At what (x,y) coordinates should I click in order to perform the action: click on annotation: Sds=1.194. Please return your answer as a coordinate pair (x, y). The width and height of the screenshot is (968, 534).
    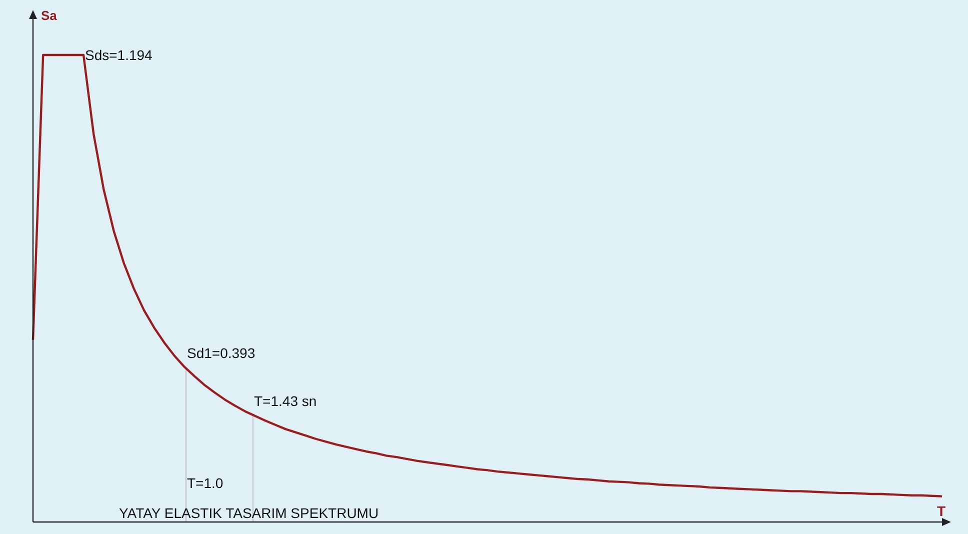
    Looking at the image, I should click on (119, 55).